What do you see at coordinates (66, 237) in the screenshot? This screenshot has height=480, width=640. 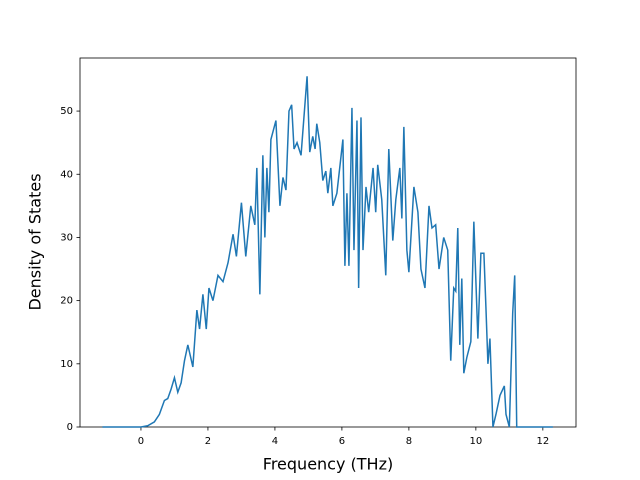 I see `y-tick-label: 30` at bounding box center [66, 237].